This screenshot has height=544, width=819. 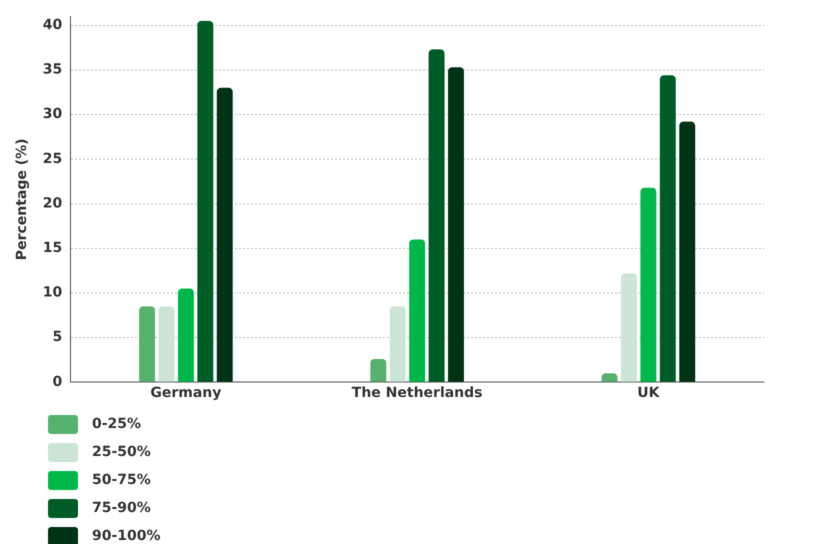 What do you see at coordinates (121, 508) in the screenshot?
I see `legend-label: 75-90%` at bounding box center [121, 508].